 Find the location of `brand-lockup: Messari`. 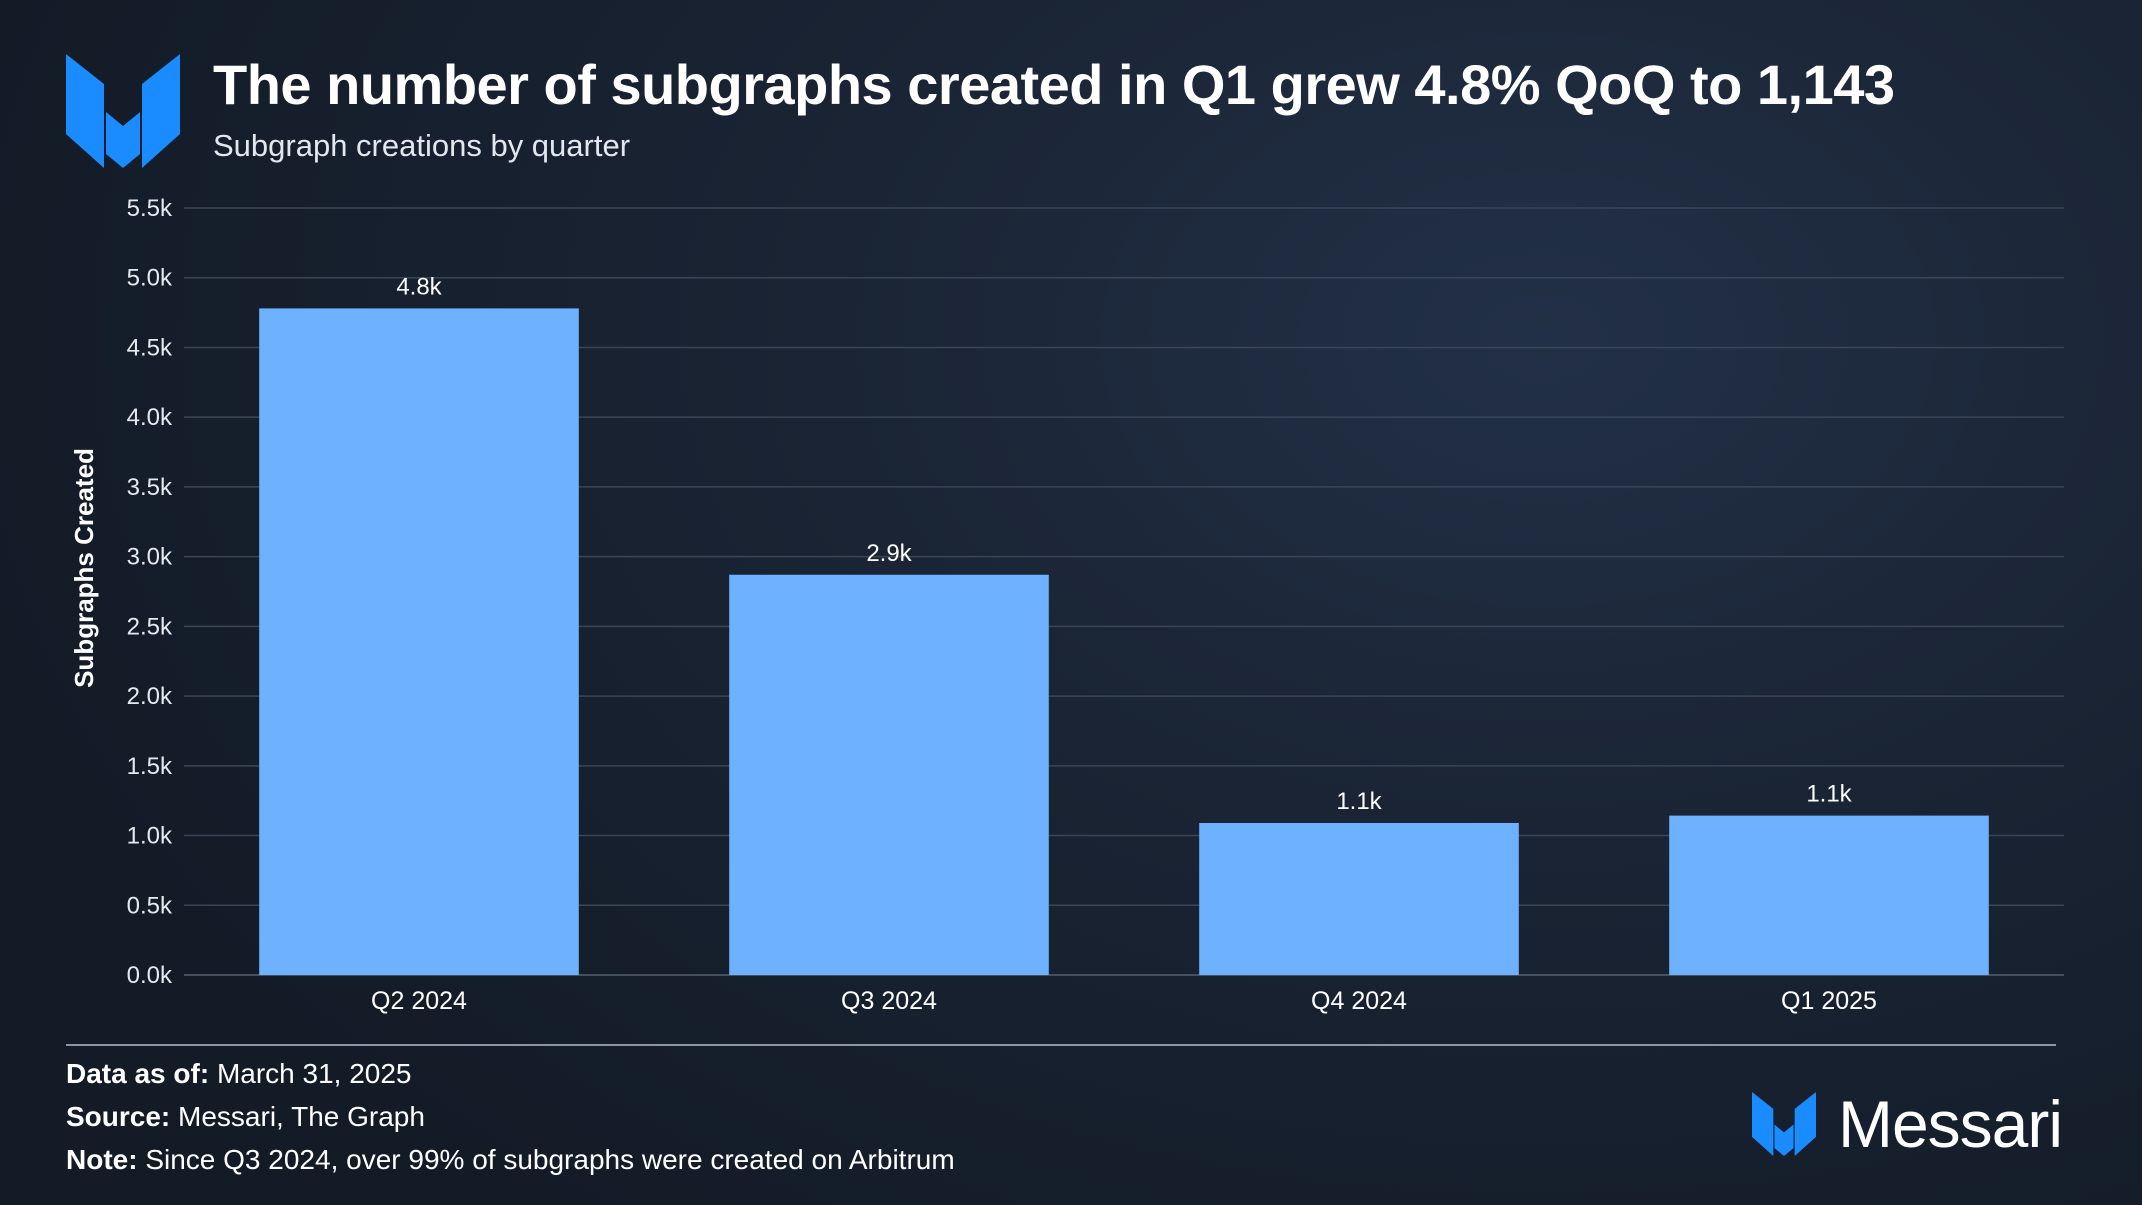

brand-lockup: Messari is located at coordinates (1907, 1124).